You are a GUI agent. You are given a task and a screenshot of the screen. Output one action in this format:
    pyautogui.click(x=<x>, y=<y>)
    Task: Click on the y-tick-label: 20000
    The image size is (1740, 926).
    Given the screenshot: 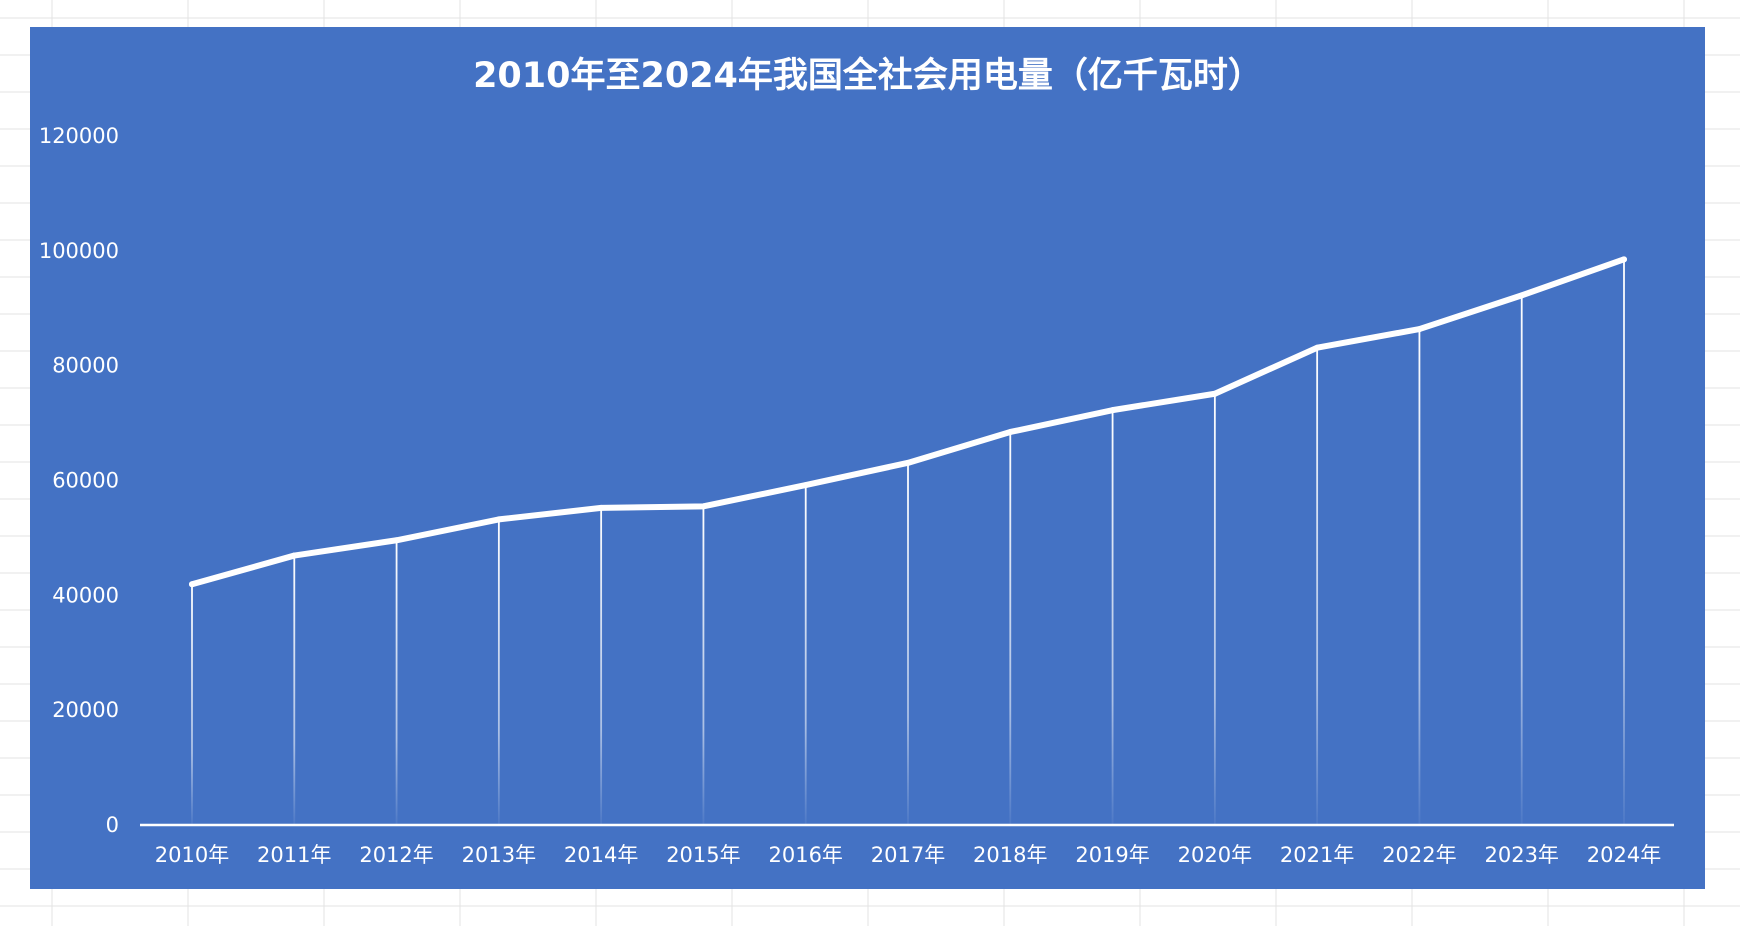 What is the action you would take?
    pyautogui.click(x=85, y=710)
    